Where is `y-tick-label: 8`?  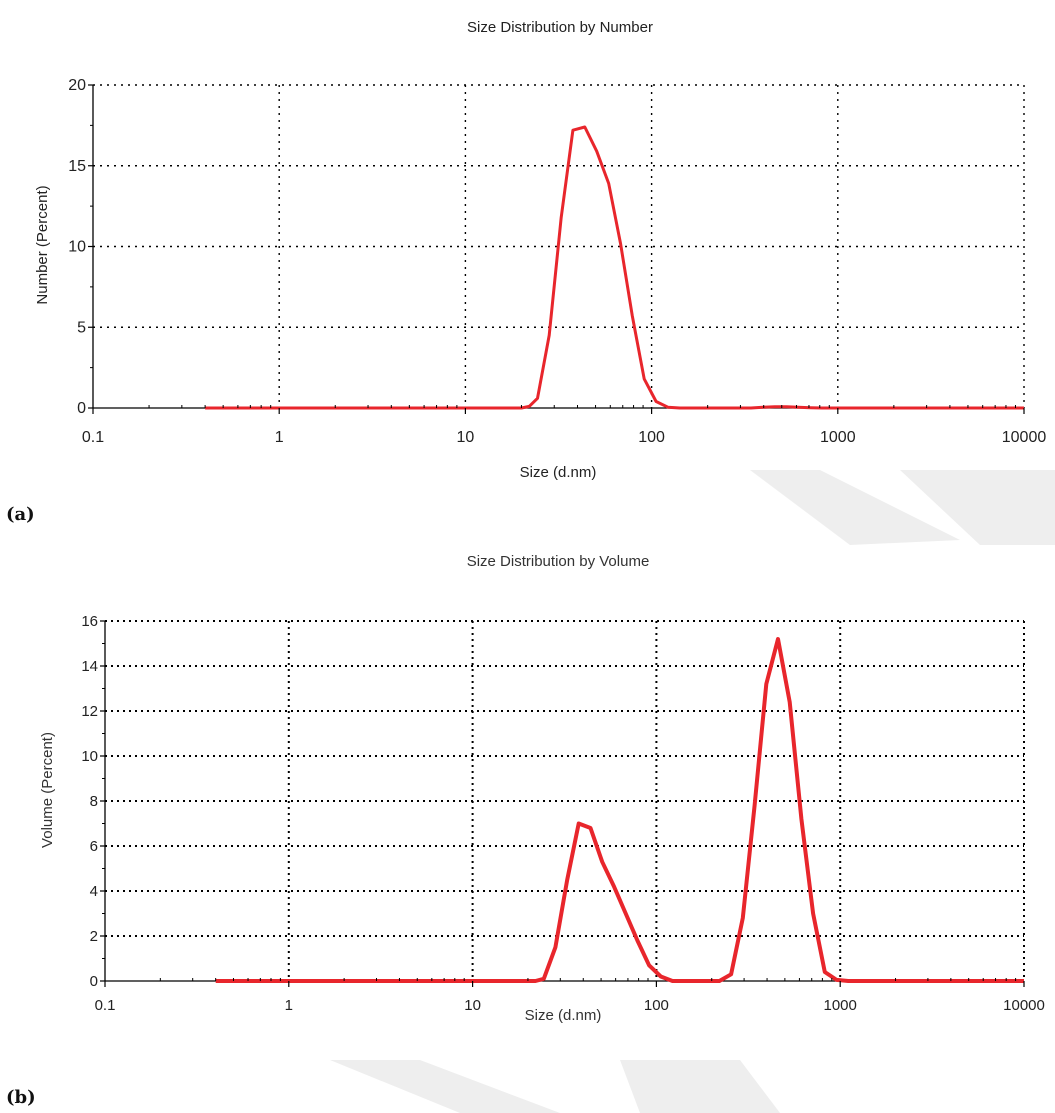 y-tick-label: 8 is located at coordinates (94, 801).